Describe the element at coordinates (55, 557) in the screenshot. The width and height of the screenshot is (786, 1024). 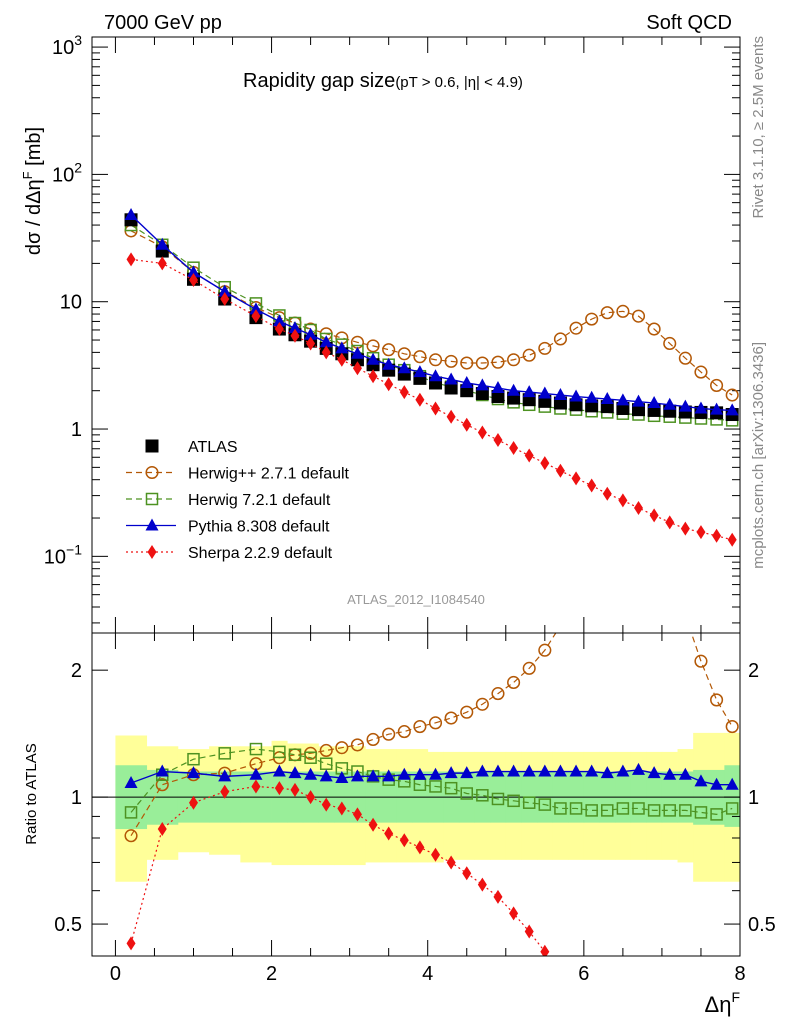
I see `y-tick-base: 10` at that location.